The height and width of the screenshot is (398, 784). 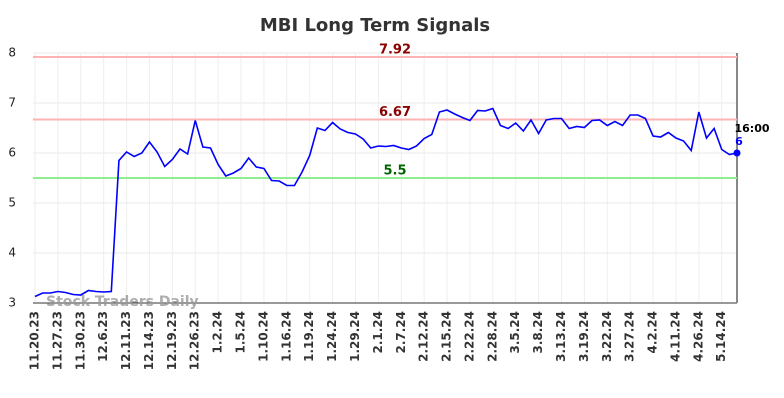 I want to click on y-tick-label: 7, so click(x=12, y=103).